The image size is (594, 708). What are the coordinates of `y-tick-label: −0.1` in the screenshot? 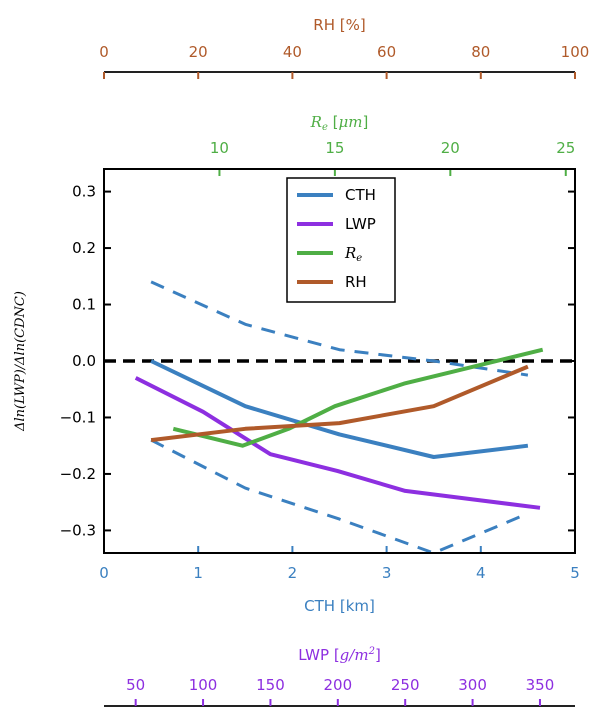 It's located at (78, 417).